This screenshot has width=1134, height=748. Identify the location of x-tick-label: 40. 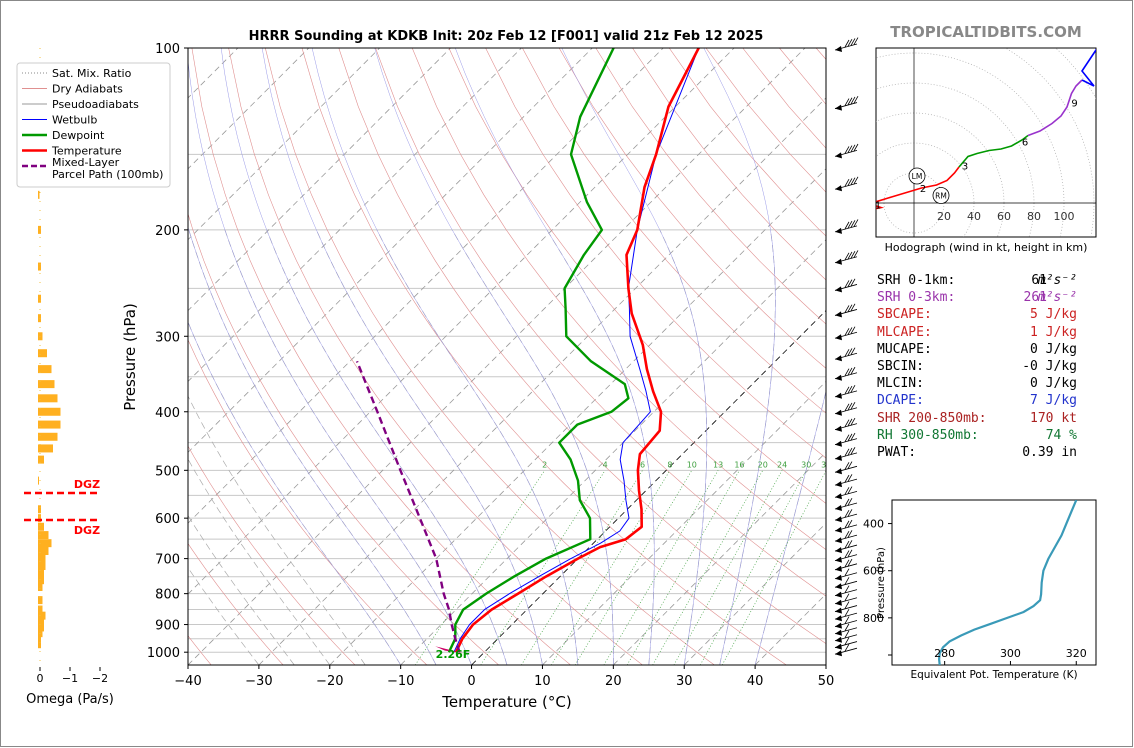
(755, 681).